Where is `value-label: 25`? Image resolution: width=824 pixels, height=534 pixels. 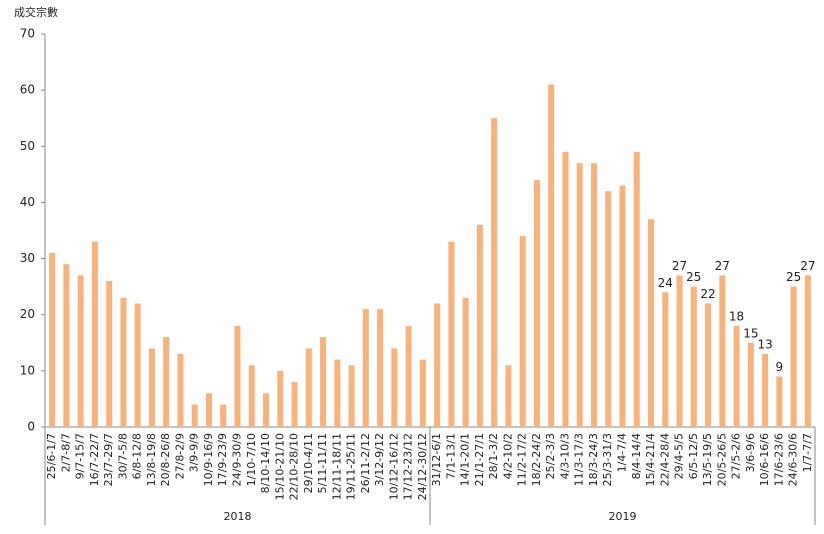
value-label: 25 is located at coordinates (793, 277).